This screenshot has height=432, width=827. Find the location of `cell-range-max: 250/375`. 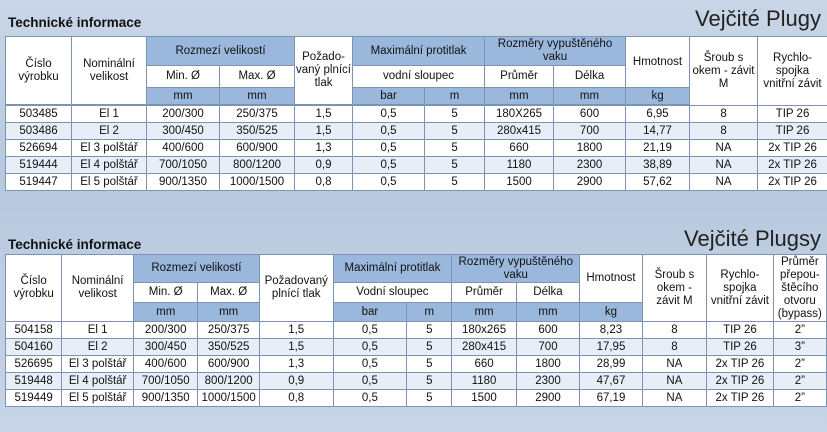

cell-range-max: 250/375 is located at coordinates (257, 114).